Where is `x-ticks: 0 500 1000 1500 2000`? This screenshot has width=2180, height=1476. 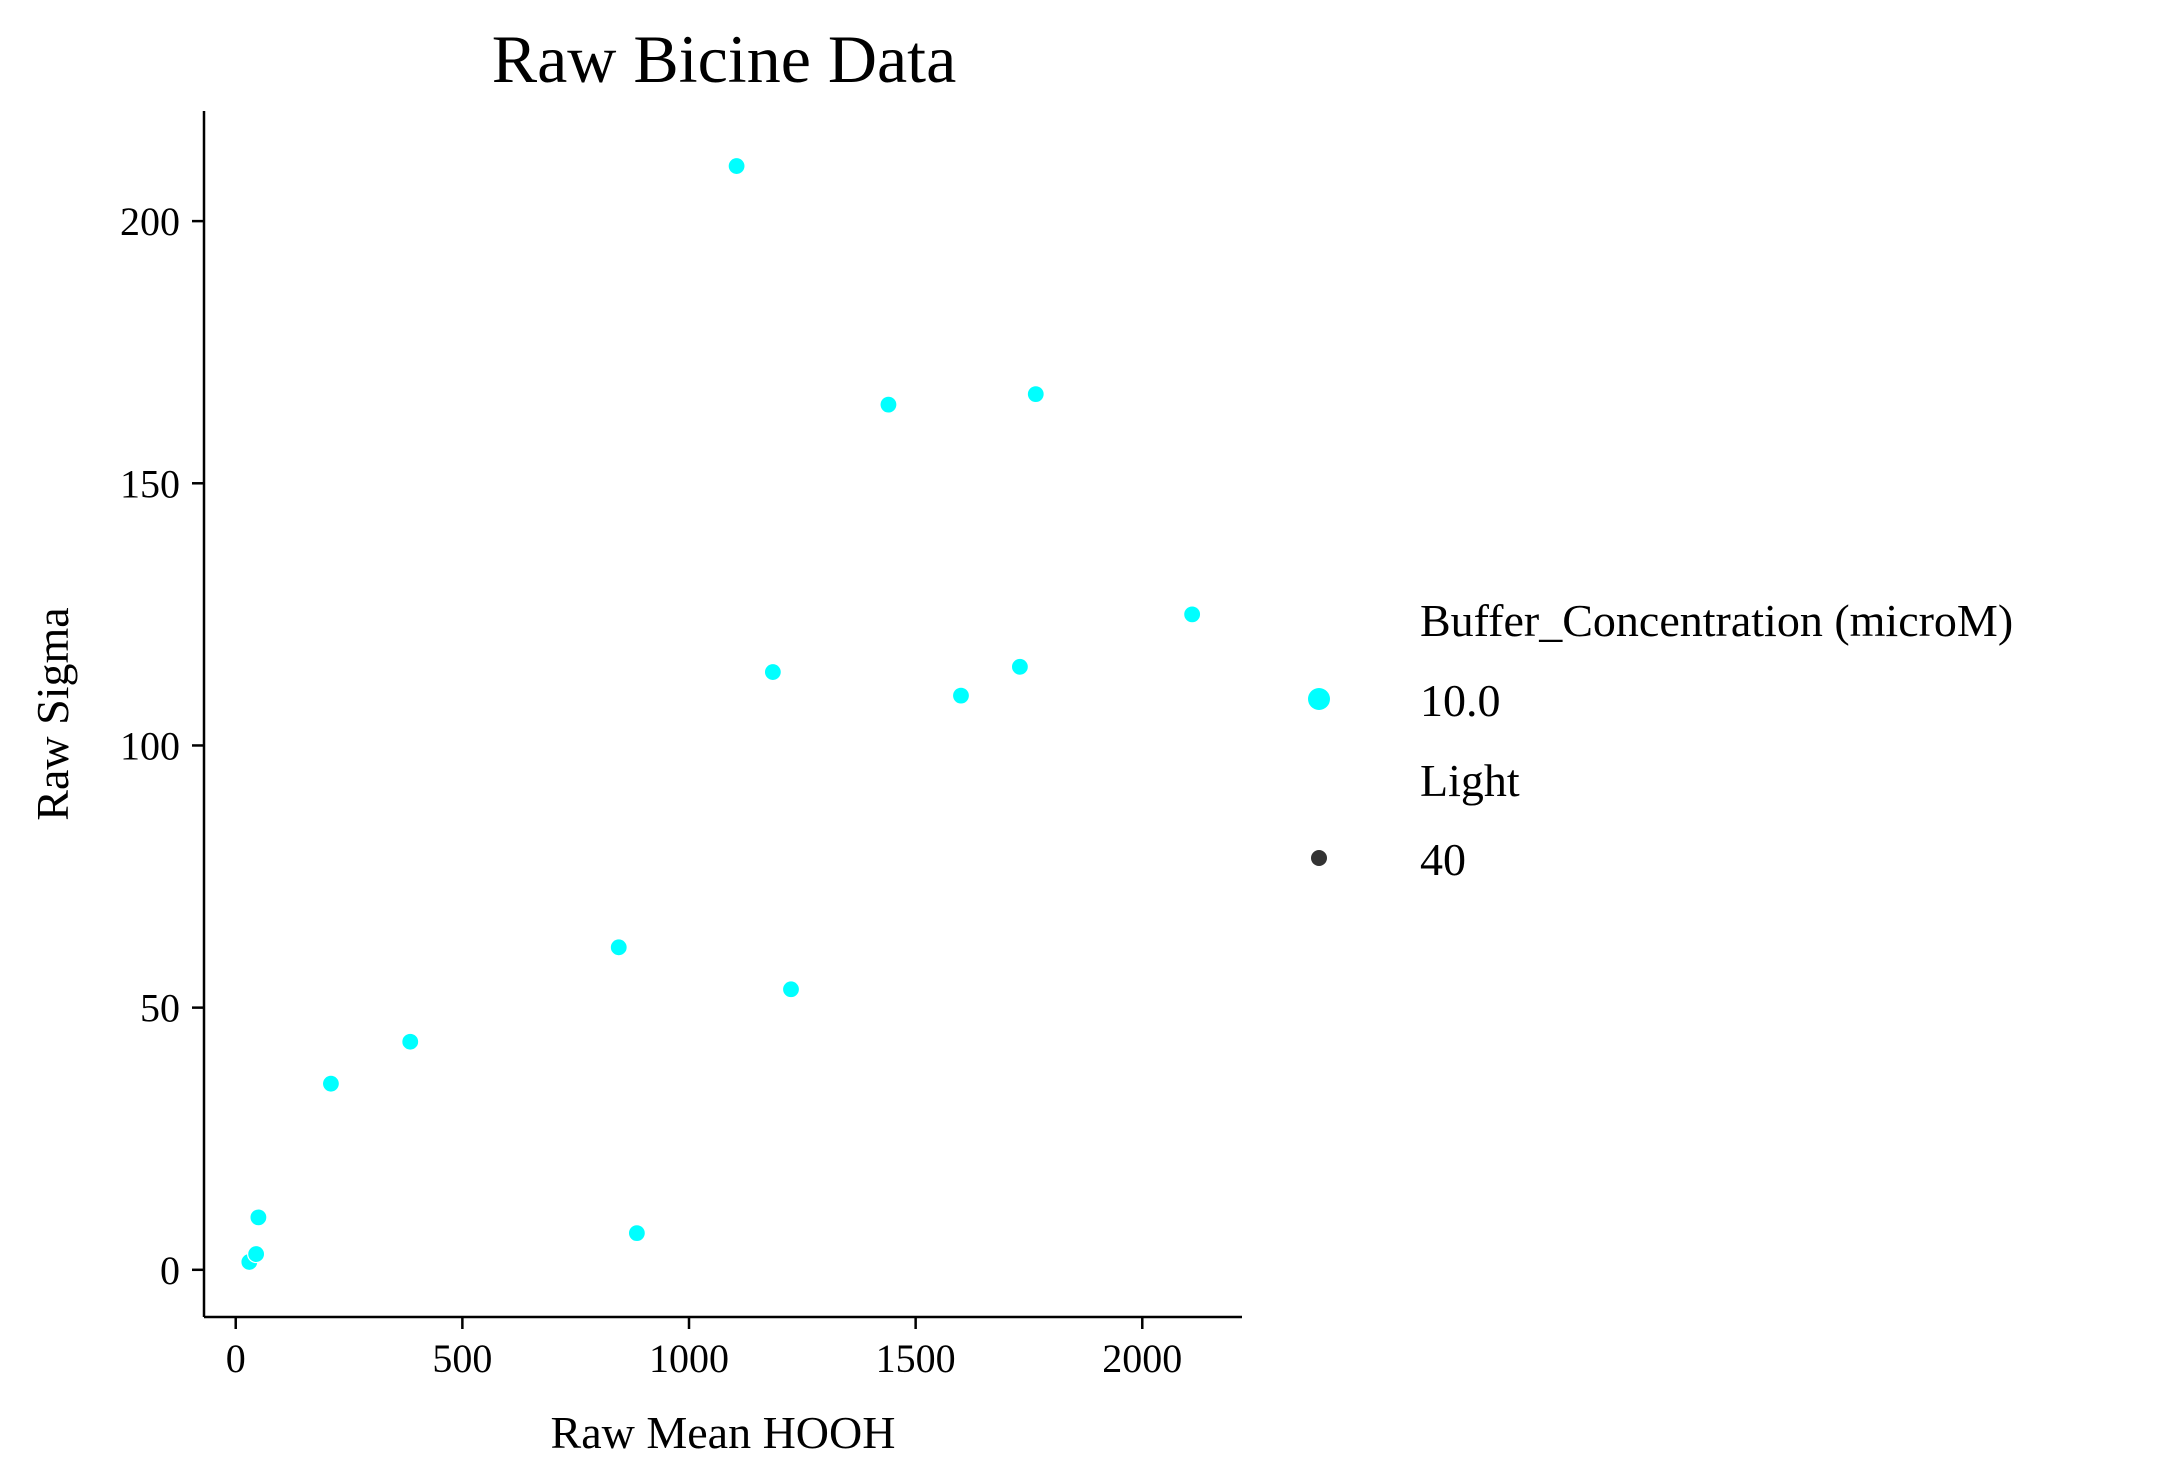
x-ticks: 0 500 1000 1500 2000 is located at coordinates (704, 1349).